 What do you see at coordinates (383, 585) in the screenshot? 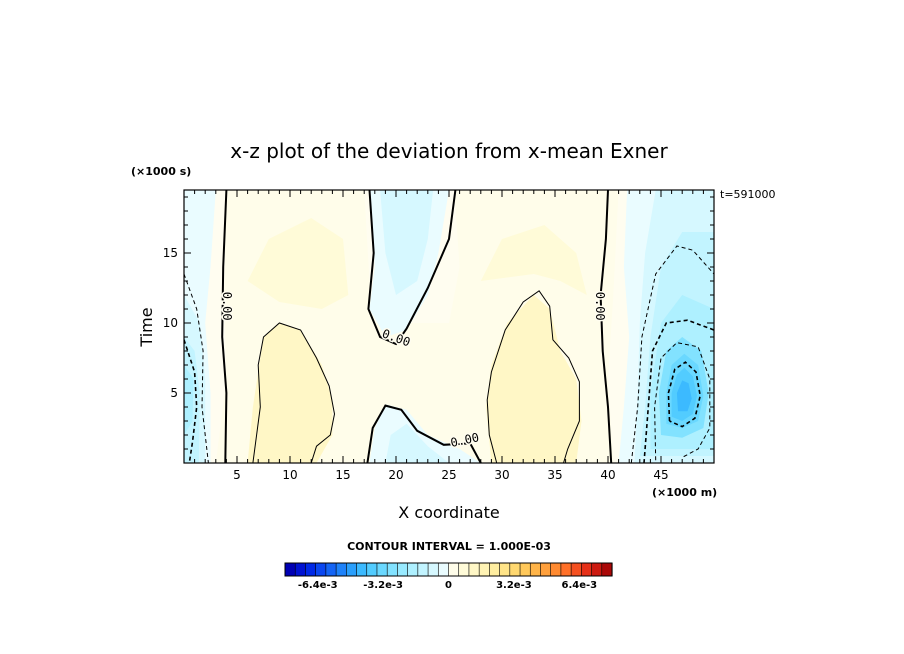
I see `colorbar-tick-label: -3.2e-3` at bounding box center [383, 585].